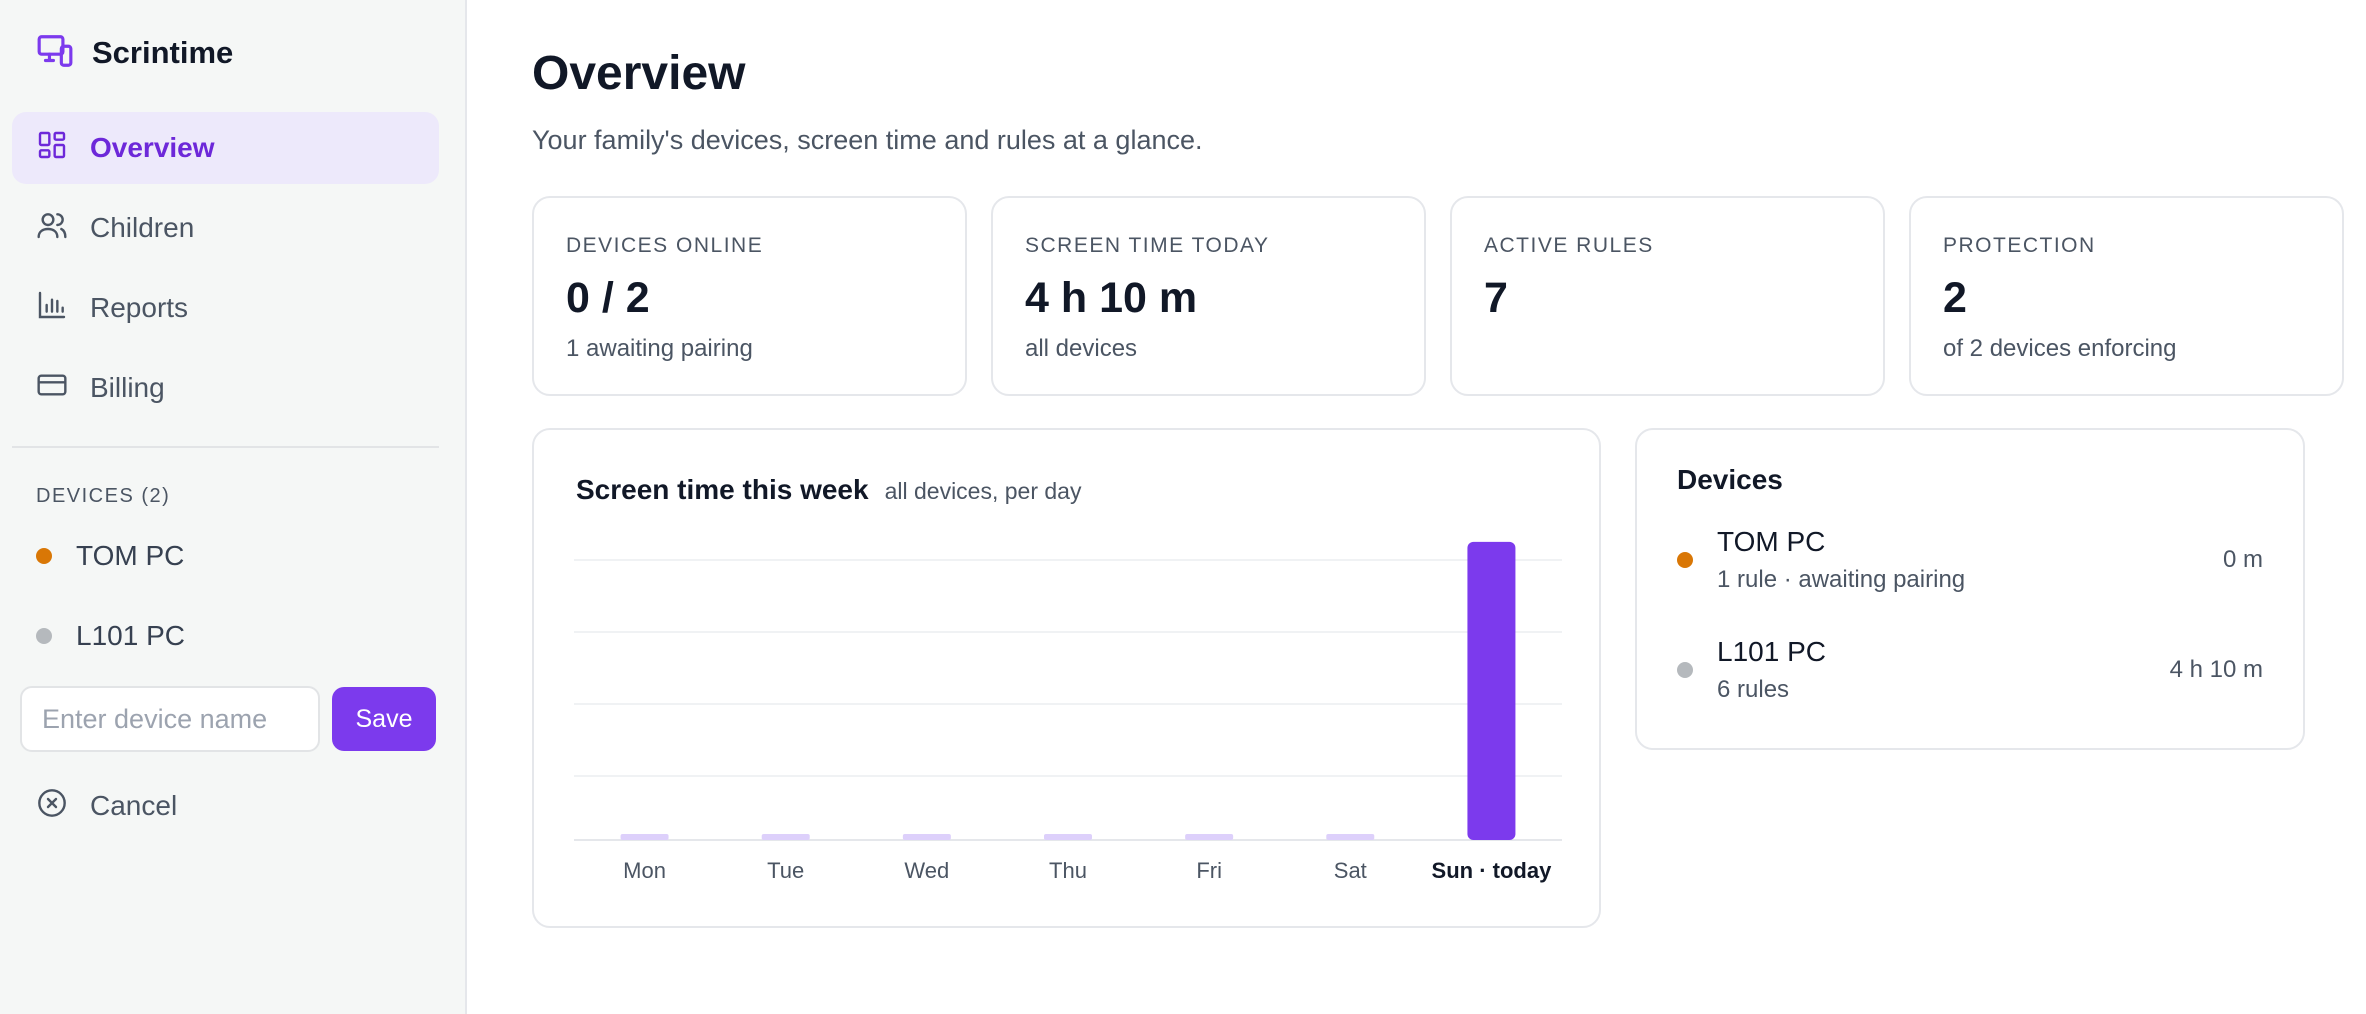 The width and height of the screenshot is (2366, 1014). Describe the element at coordinates (225, 806) in the screenshot. I see `cancel-button: Cancel` at that location.